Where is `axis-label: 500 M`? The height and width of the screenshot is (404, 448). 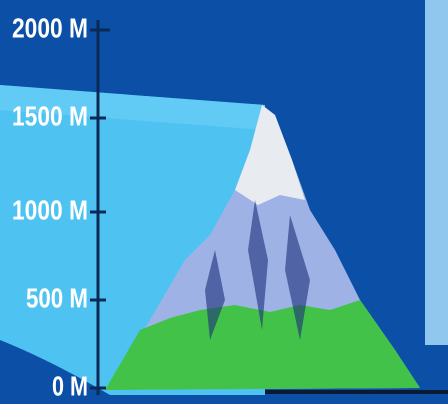 axis-label: 500 M is located at coordinates (57, 297).